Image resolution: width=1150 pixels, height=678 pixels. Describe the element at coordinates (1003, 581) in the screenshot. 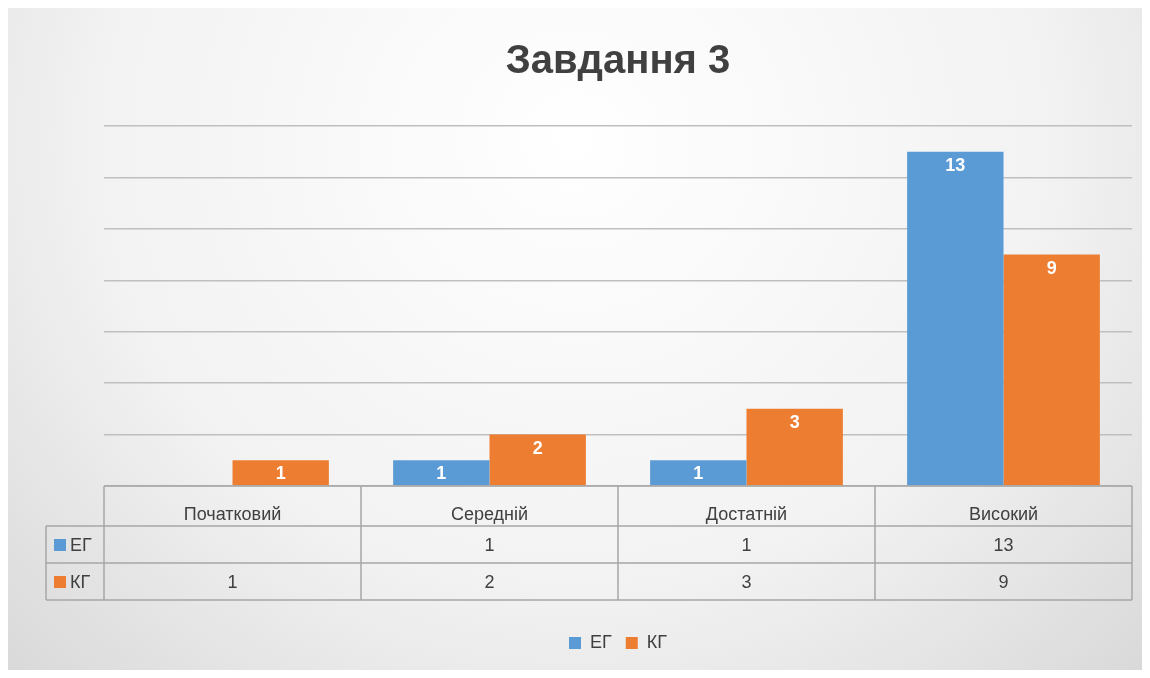

I see `text: 9` at that location.